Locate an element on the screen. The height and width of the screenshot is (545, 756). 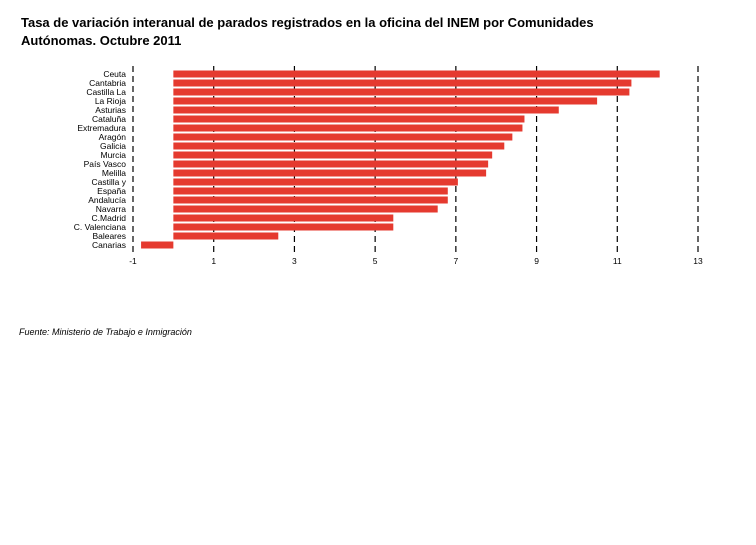
category-label: La Rioja is located at coordinates (110, 101).